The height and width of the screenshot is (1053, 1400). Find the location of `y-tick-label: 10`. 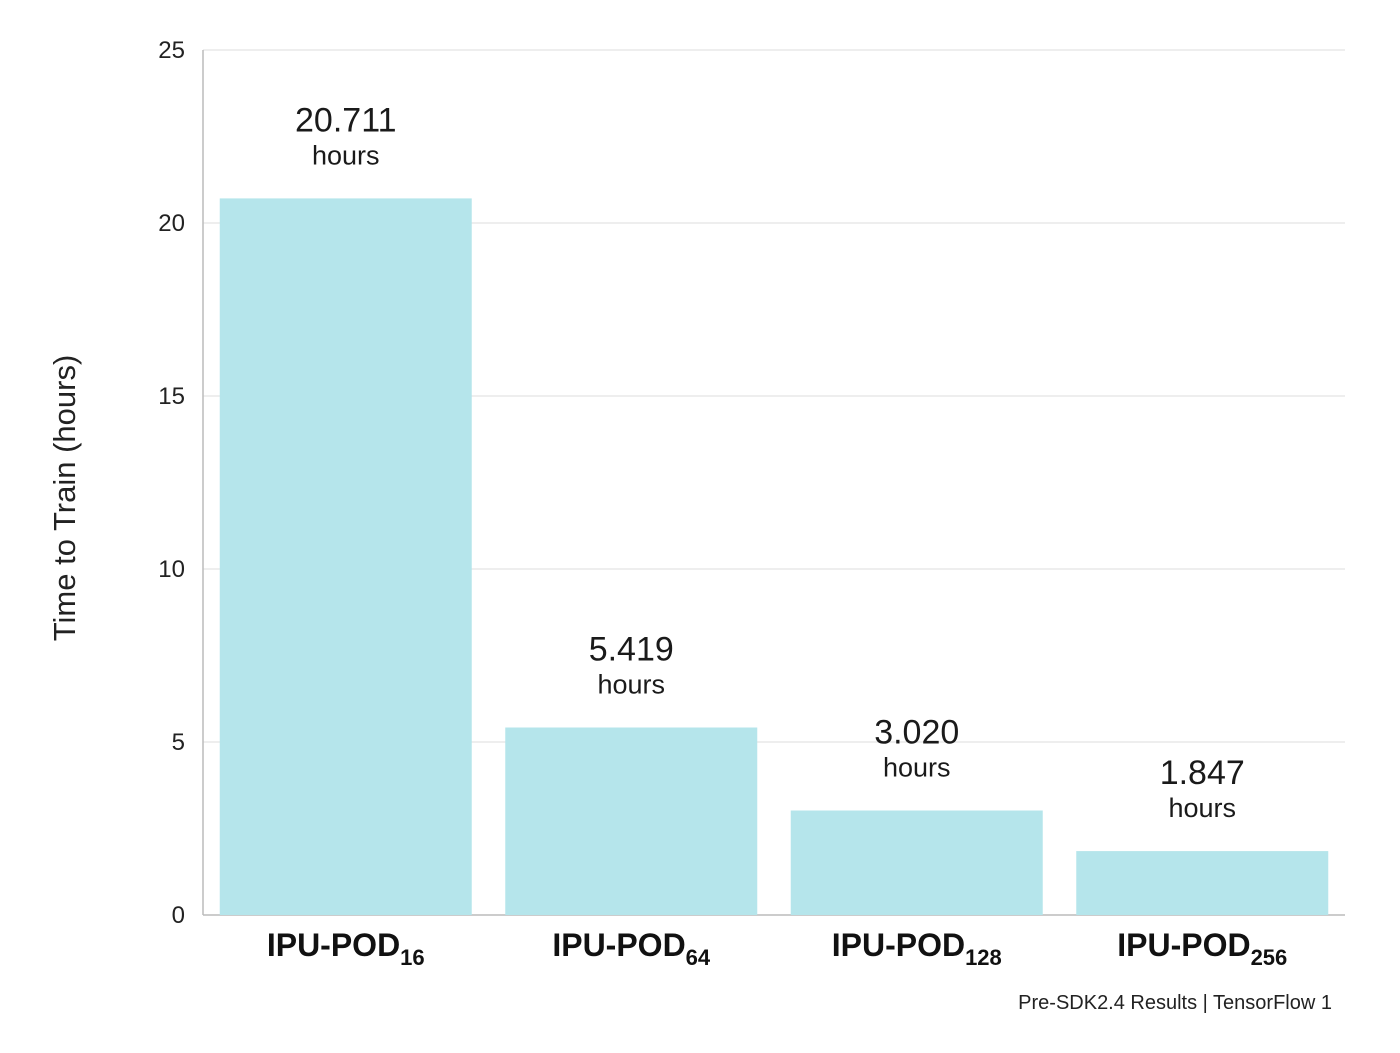

y-tick-label: 10 is located at coordinates (171, 569).